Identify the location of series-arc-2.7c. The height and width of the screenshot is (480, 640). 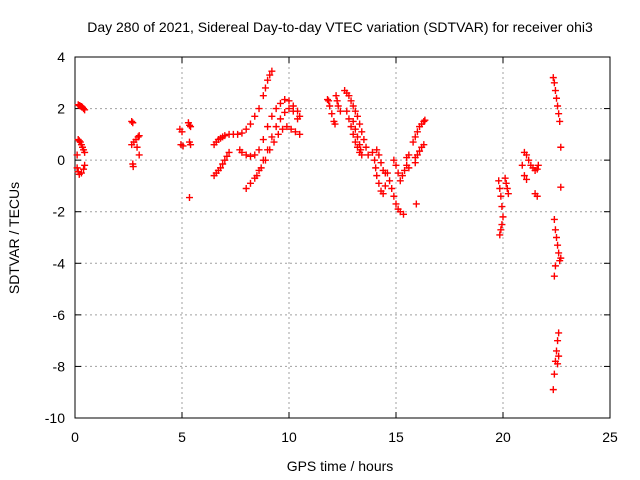
(133, 165).